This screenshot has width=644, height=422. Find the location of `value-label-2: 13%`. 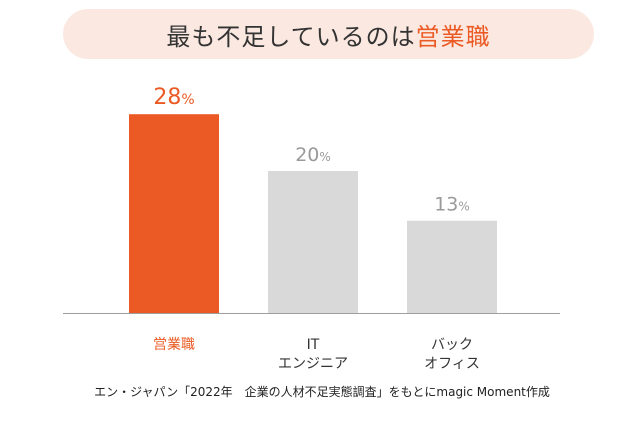

value-label-2: 13% is located at coordinates (452, 205).